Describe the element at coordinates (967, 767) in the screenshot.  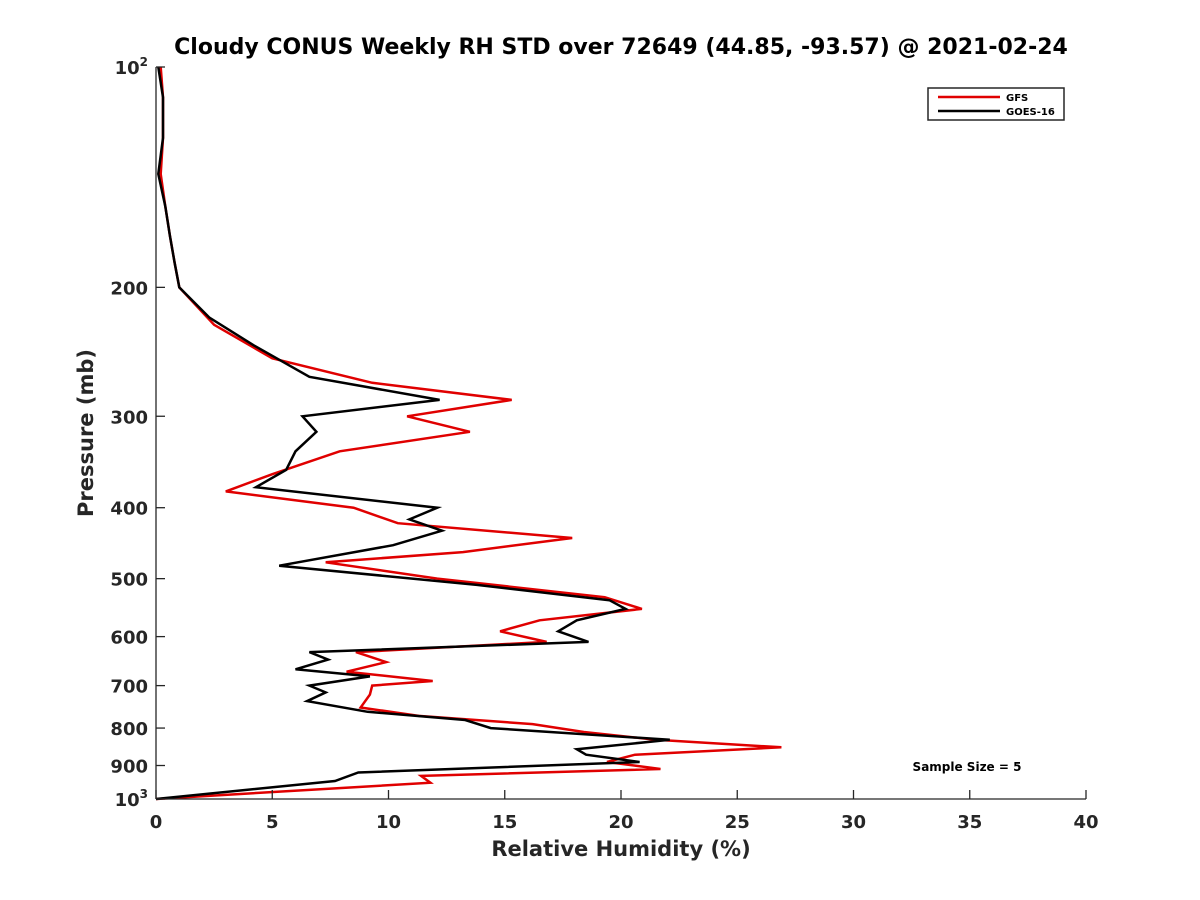
I see `sample-size-annotation: Sample Size = 5` at that location.